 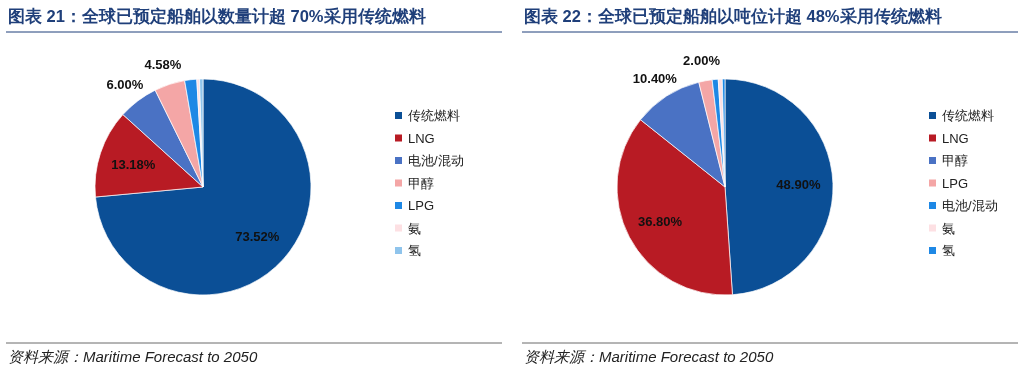 I want to click on data-label: 6.00%, so click(x=125, y=84).